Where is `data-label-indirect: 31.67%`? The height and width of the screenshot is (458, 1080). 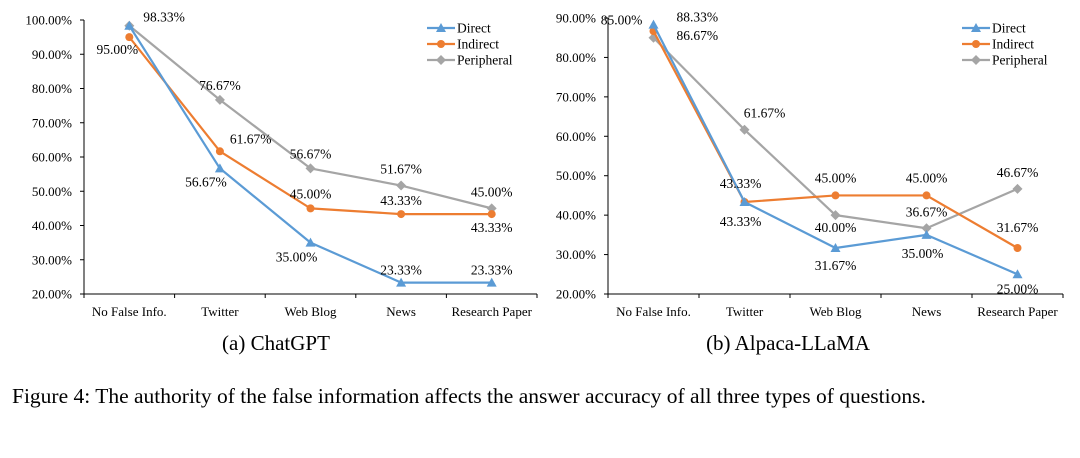
data-label-indirect: 31.67% is located at coordinates (1018, 227).